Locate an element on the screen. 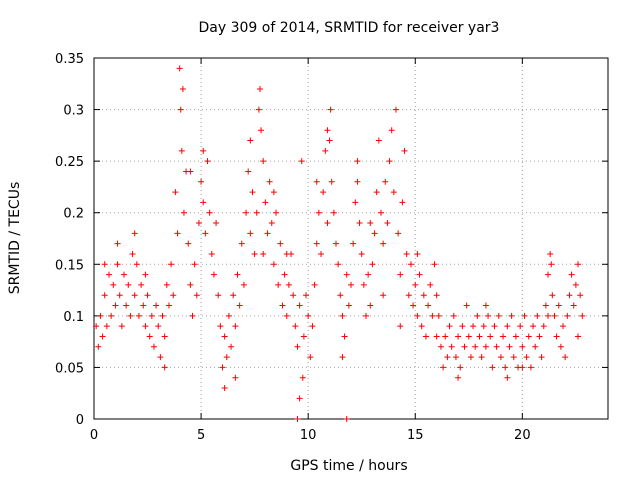 This screenshot has height=480, width=640. x-tick-label: 10 is located at coordinates (308, 435).